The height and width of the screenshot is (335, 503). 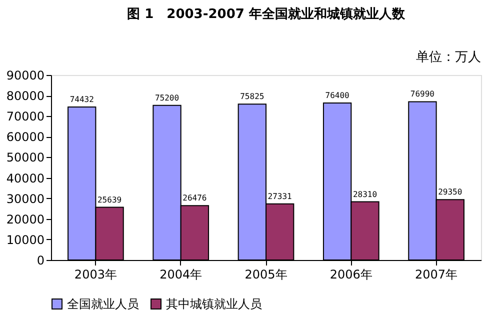 I want to click on data-label: 28310, so click(x=365, y=194).